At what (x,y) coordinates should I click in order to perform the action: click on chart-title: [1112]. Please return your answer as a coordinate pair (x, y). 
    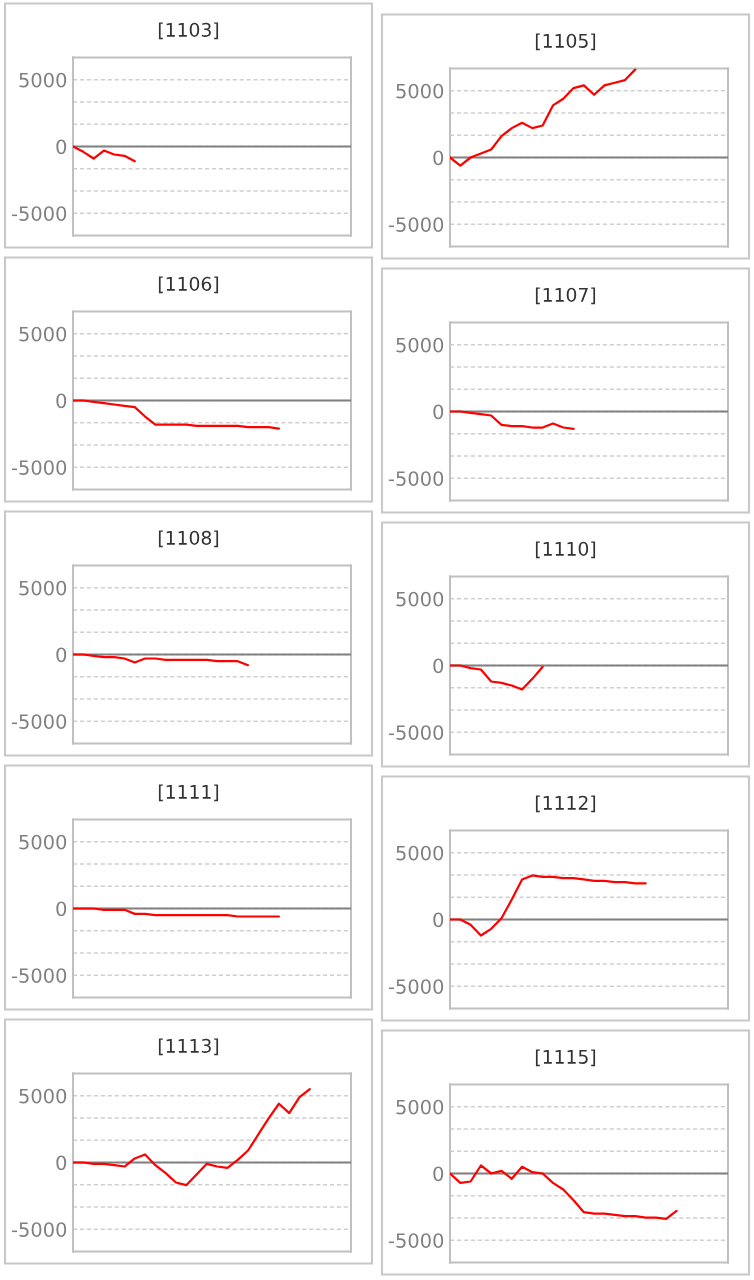
    Looking at the image, I should click on (565, 804).